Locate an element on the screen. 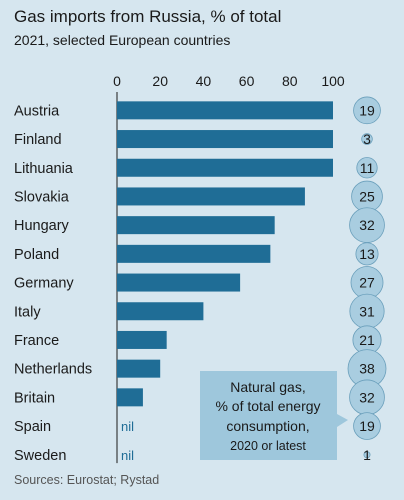 Image resolution: width=404 pixels, height=500 pixels. category-label: Slovakia is located at coordinates (42, 197).